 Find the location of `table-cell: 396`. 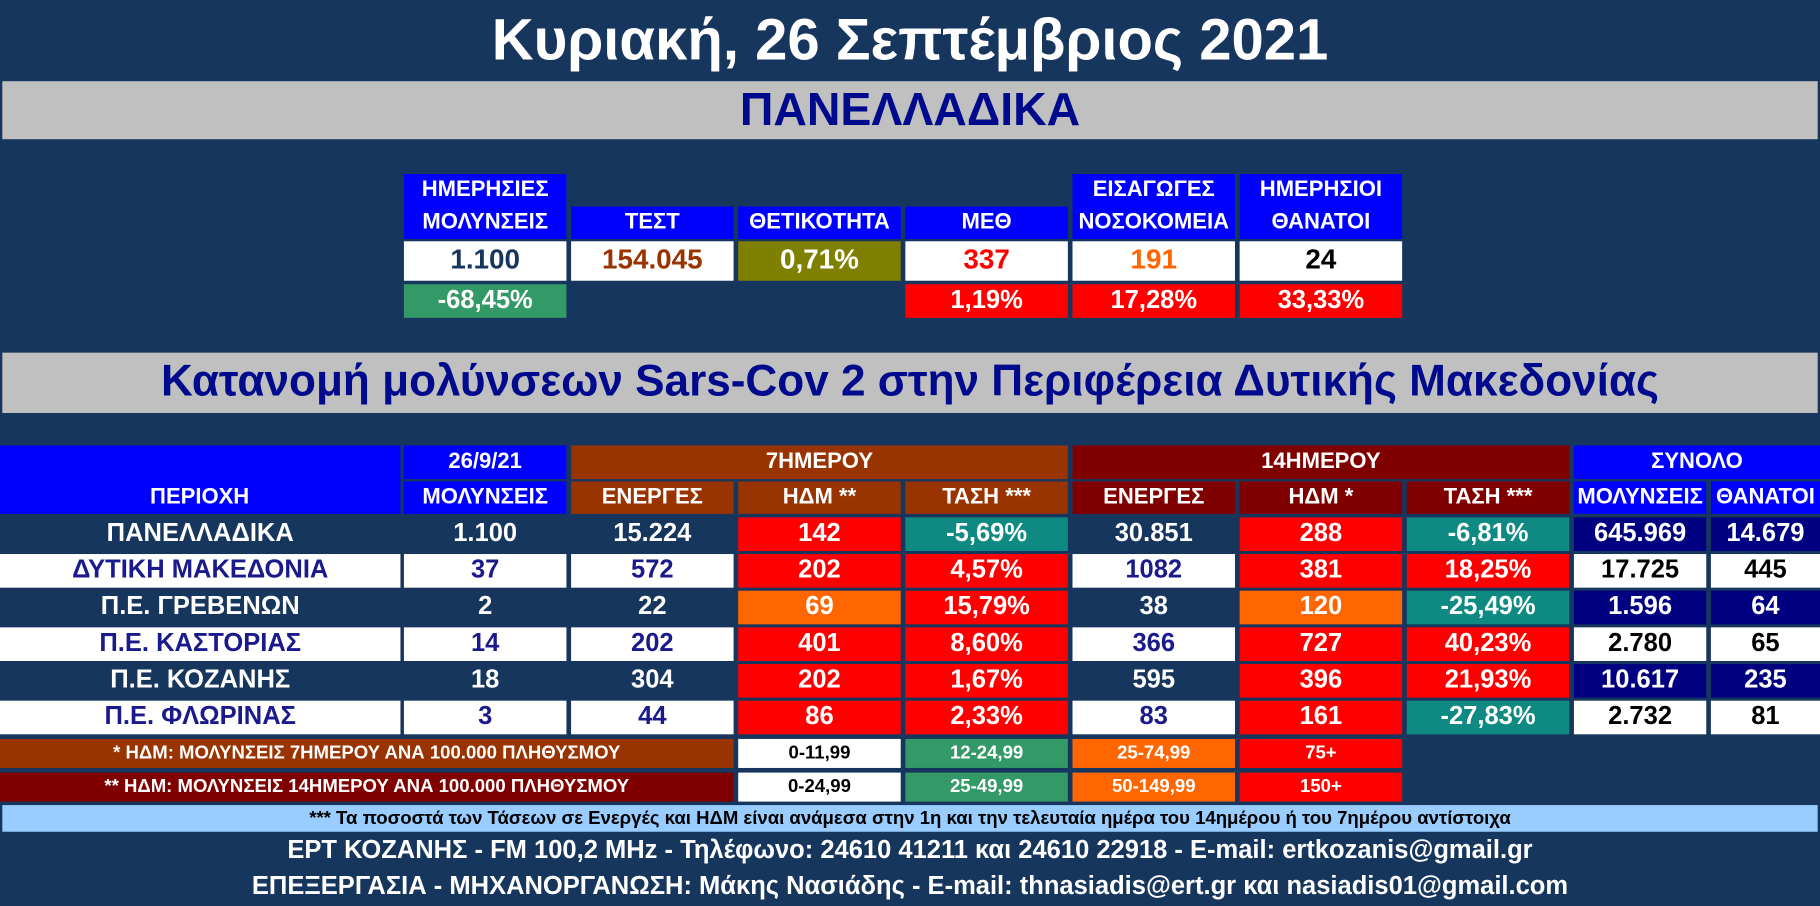

table-cell: 396 is located at coordinates (1321, 680).